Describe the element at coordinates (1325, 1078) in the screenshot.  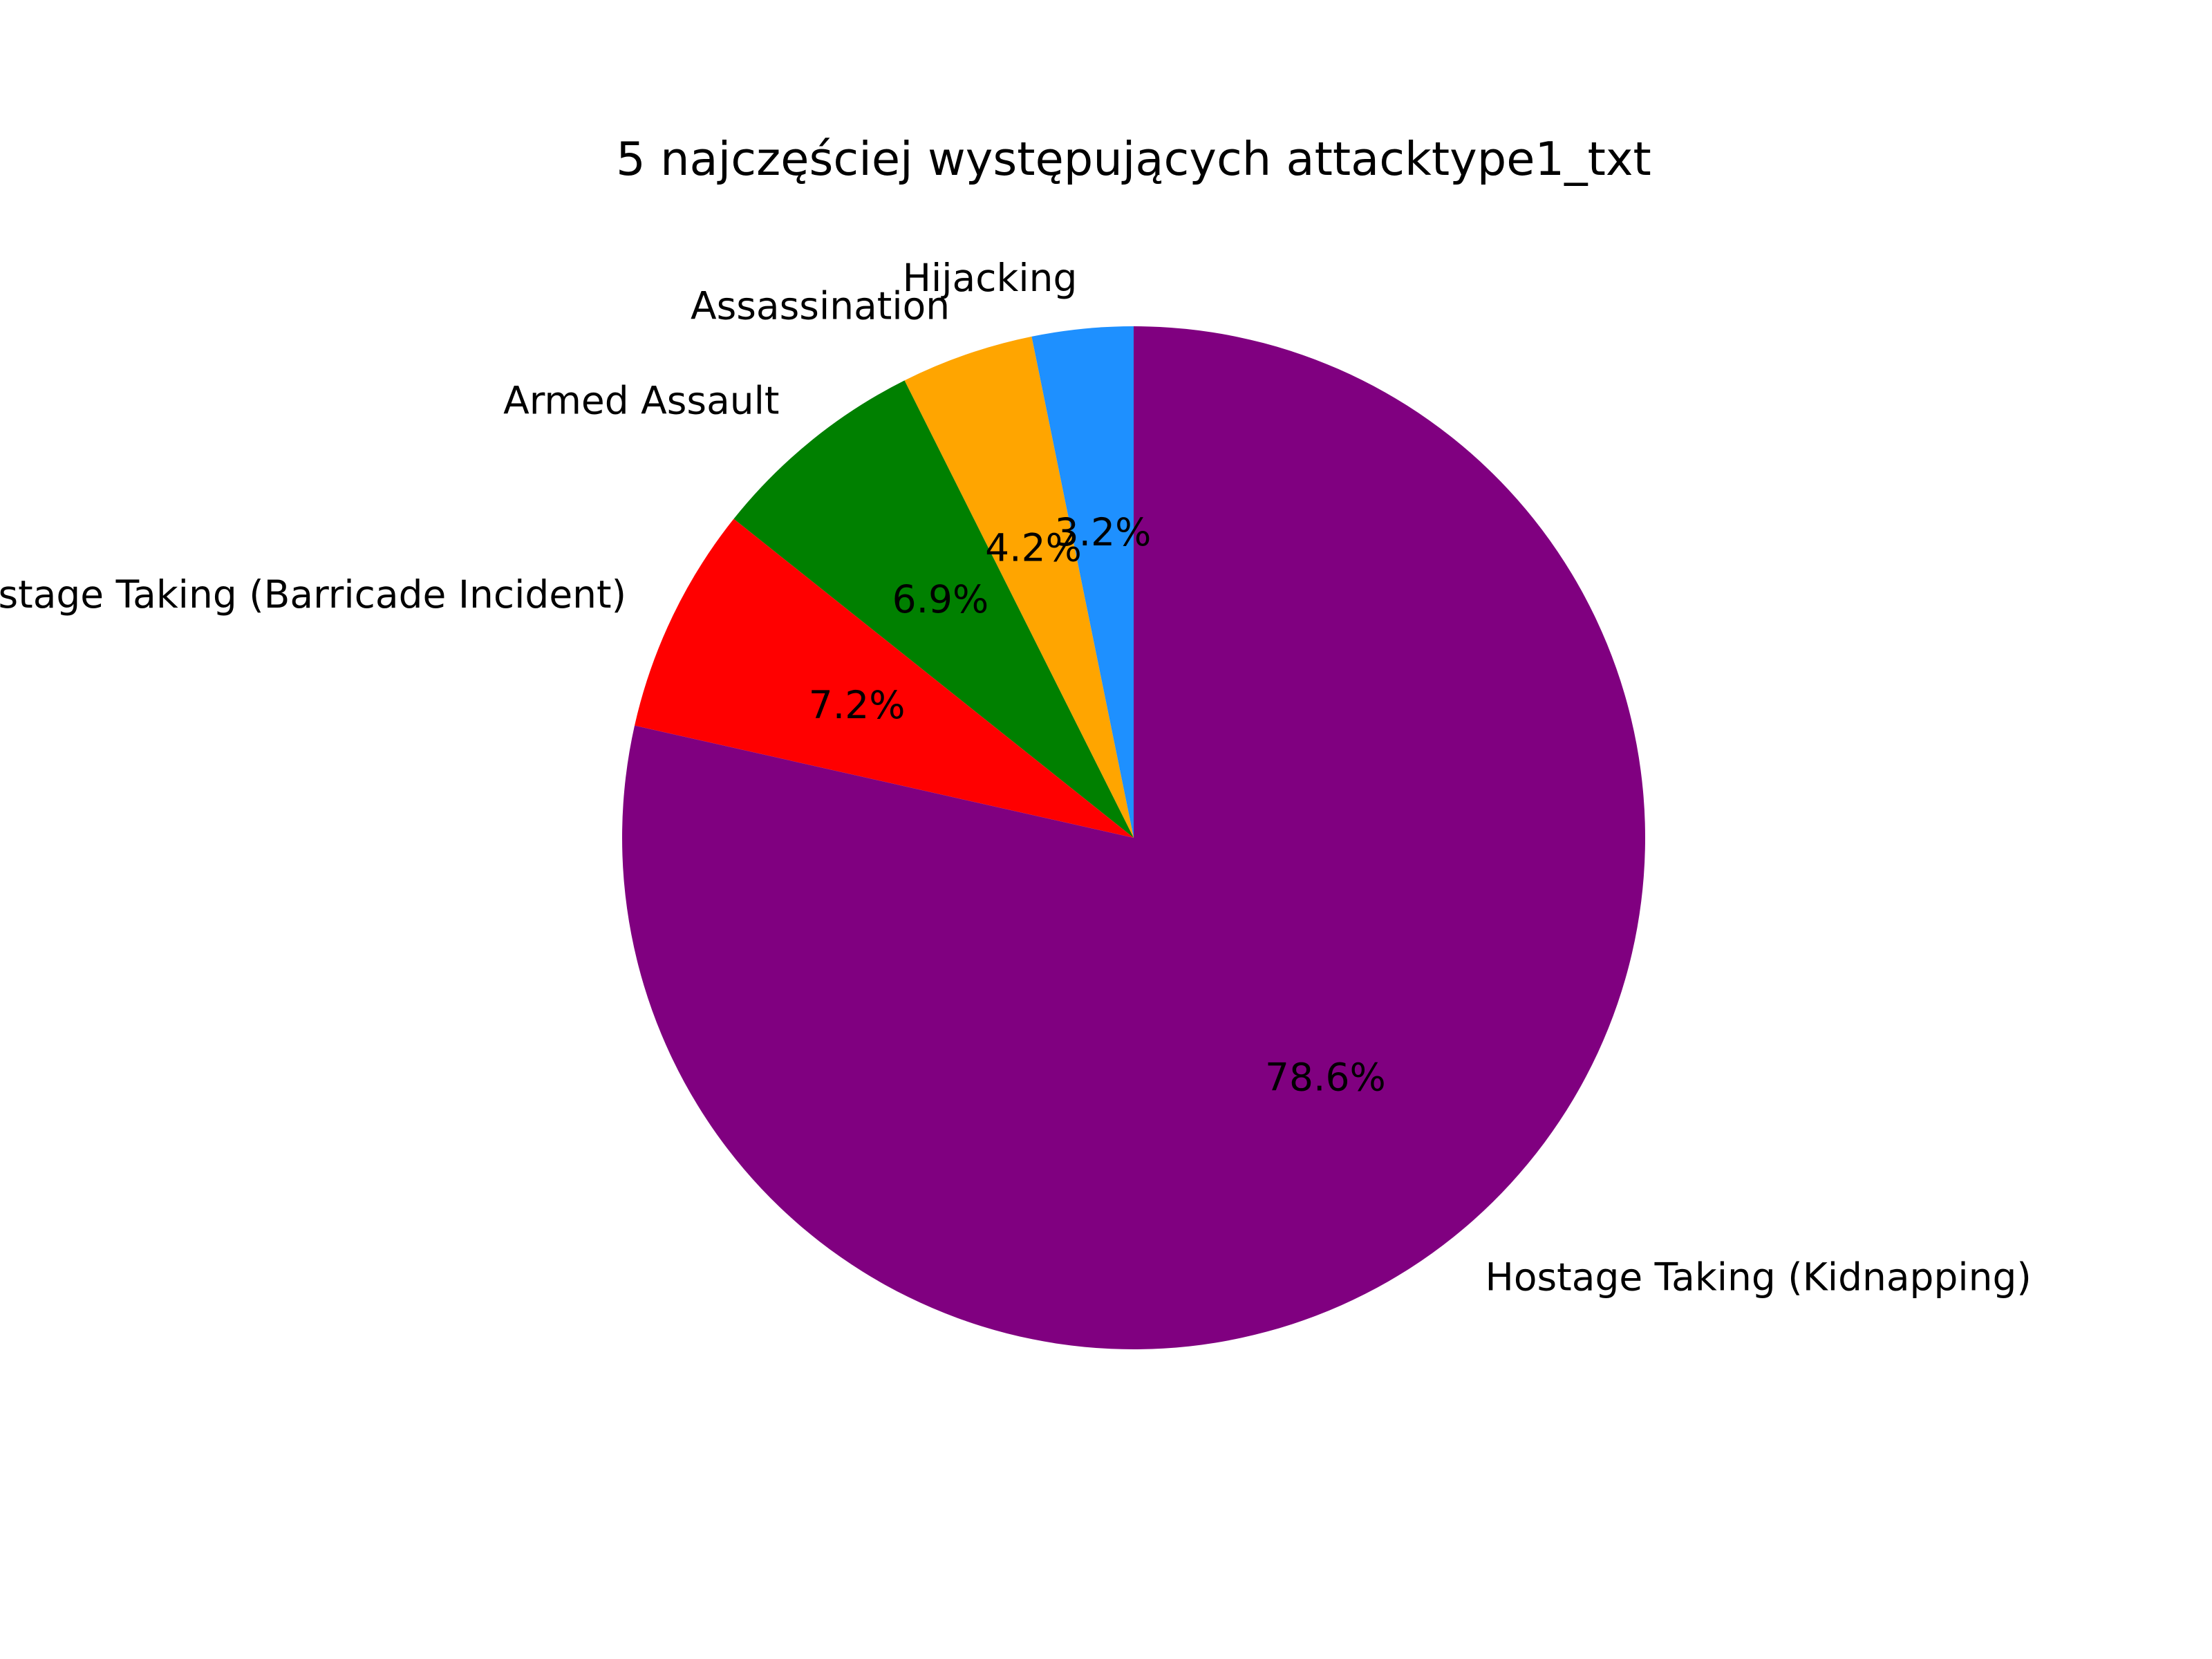
I see `percent-label-hostage-taking-kidnapping: 78.6%` at that location.